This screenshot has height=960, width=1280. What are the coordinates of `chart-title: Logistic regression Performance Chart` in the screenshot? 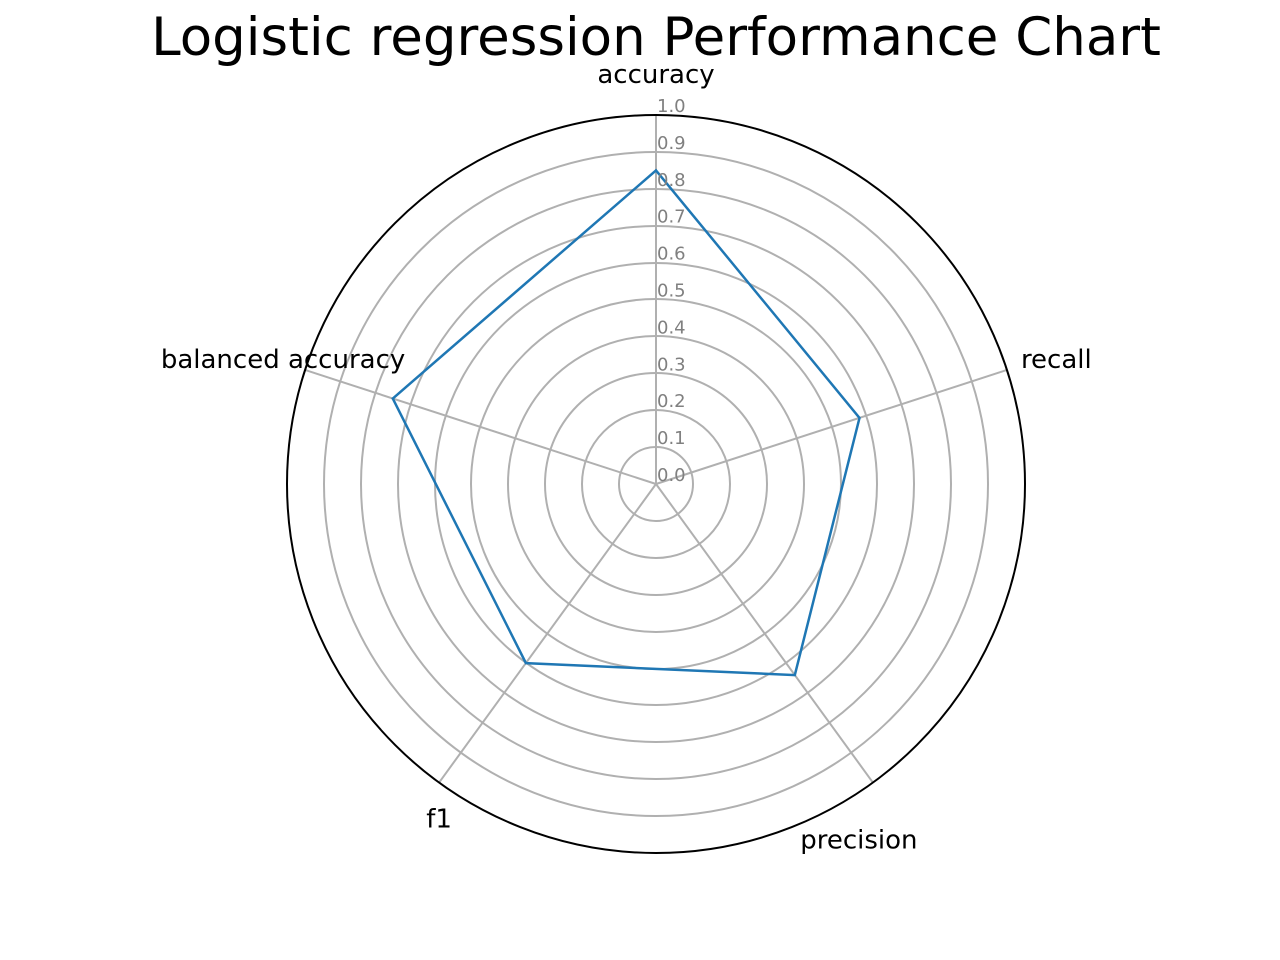 It's located at (656, 37).